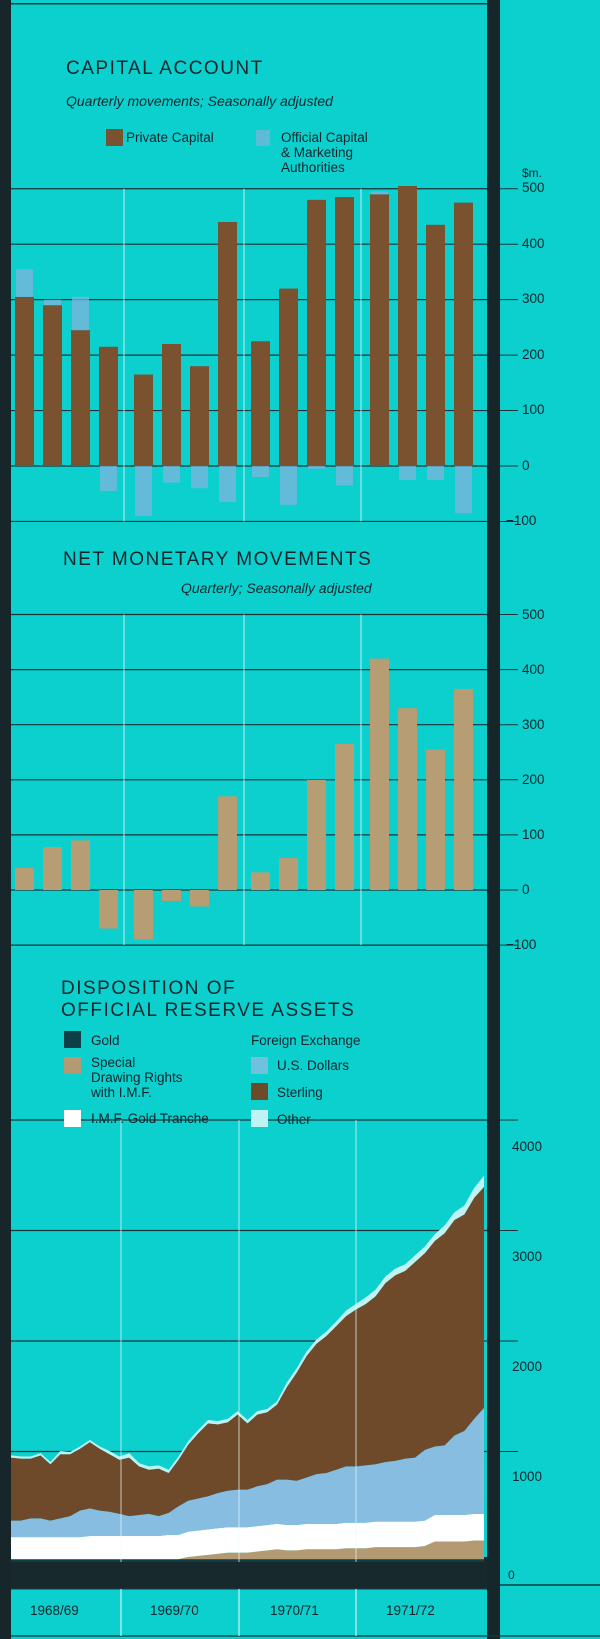 The image size is (600, 1639). I want to click on reserves-tick-0: 0, so click(511, 1575).